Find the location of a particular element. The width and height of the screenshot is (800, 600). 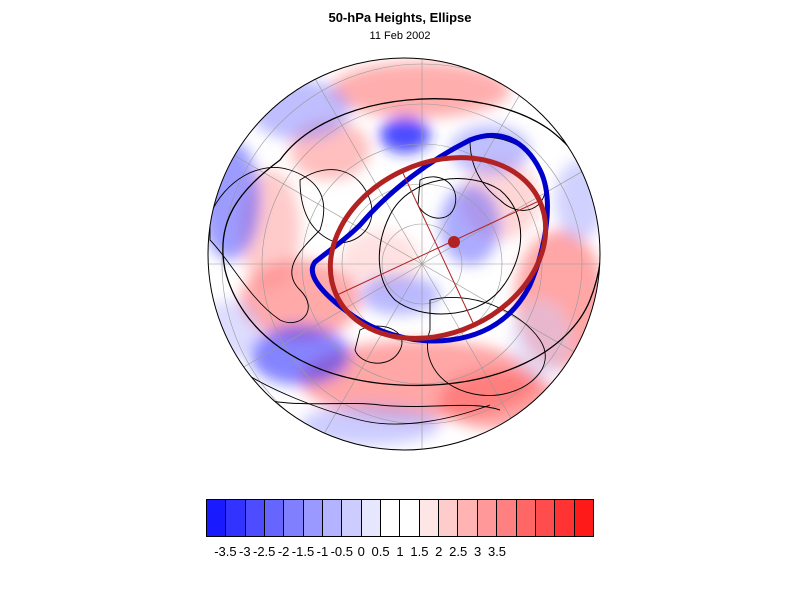

colorbar-tick-label: 1 is located at coordinates (400, 551).